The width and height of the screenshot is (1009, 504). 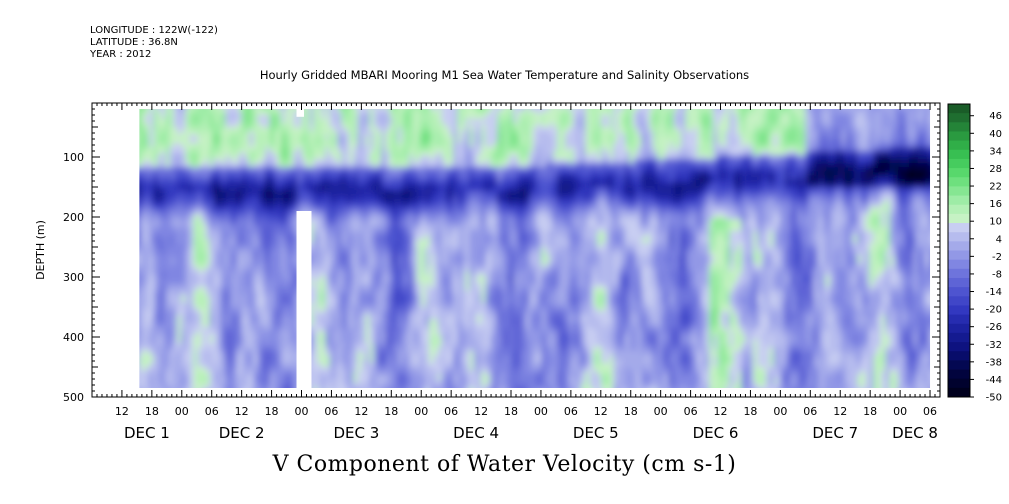 What do you see at coordinates (974, 253) in the screenshot?
I see `colorbar: 46 40 34 28 22 16 10 4 -2 -8 -14 -20 -26 -32 -38 -44 -50` at bounding box center [974, 253].